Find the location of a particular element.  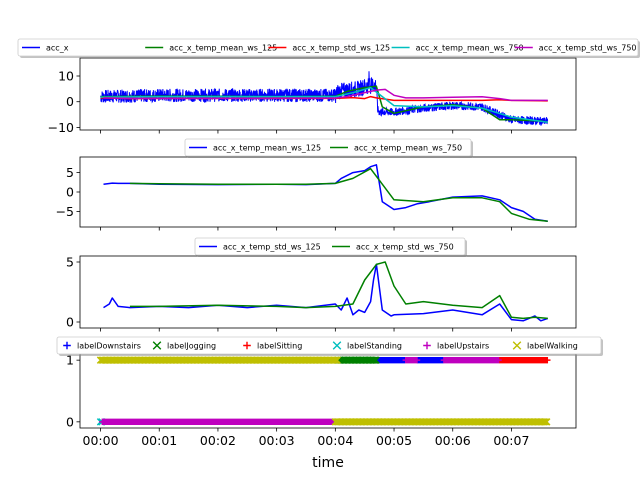

x-tick-label: 00:03 is located at coordinates (277, 440).